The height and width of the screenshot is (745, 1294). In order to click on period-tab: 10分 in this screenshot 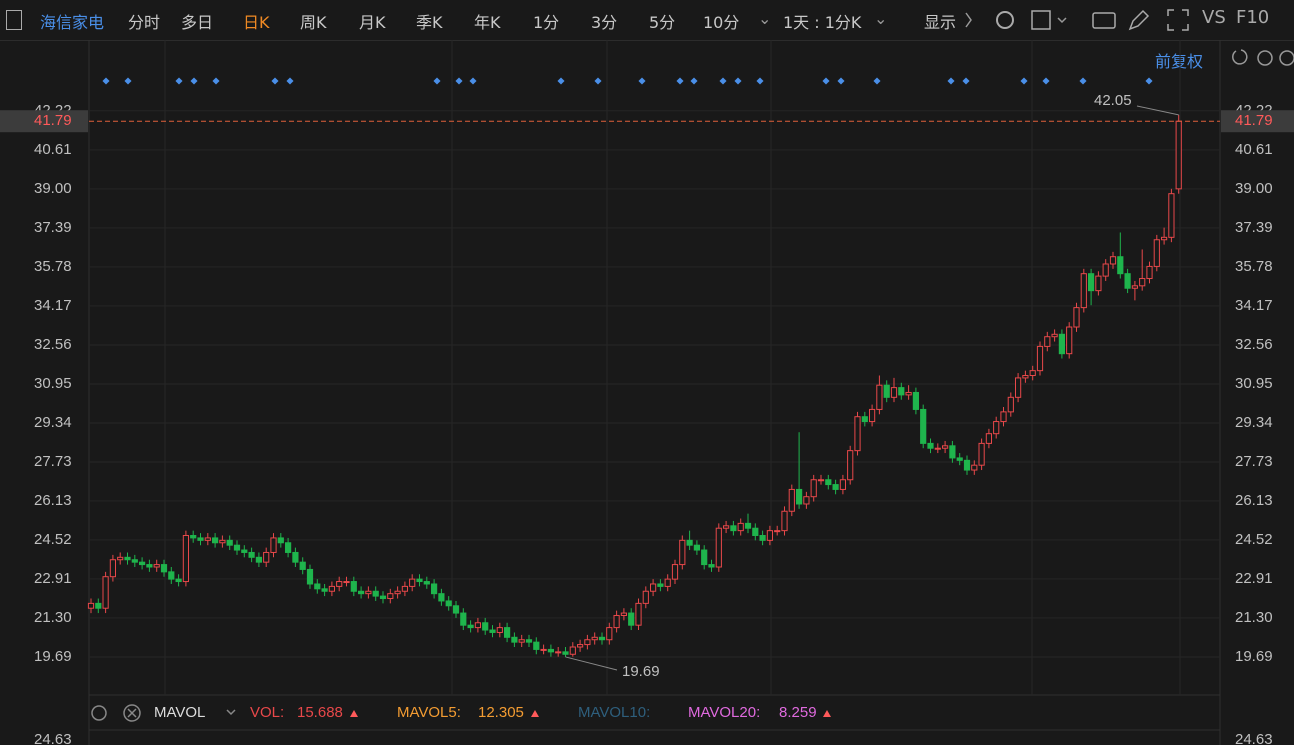, I will do `click(721, 22)`.